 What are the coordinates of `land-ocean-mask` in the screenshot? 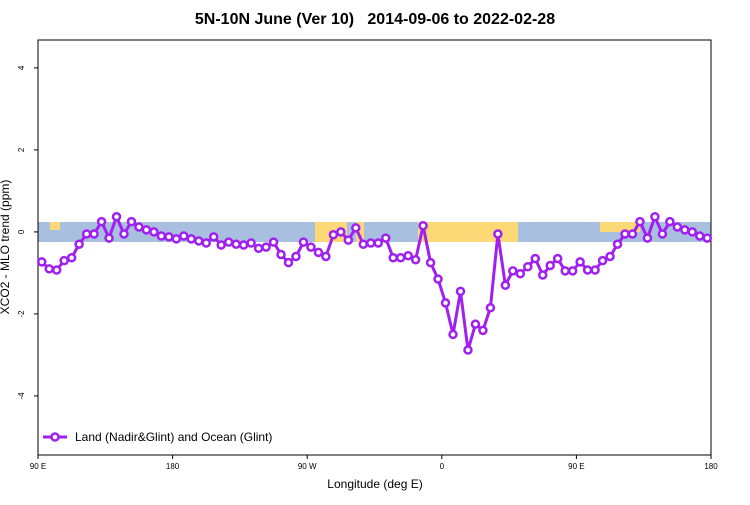 It's located at (374, 232).